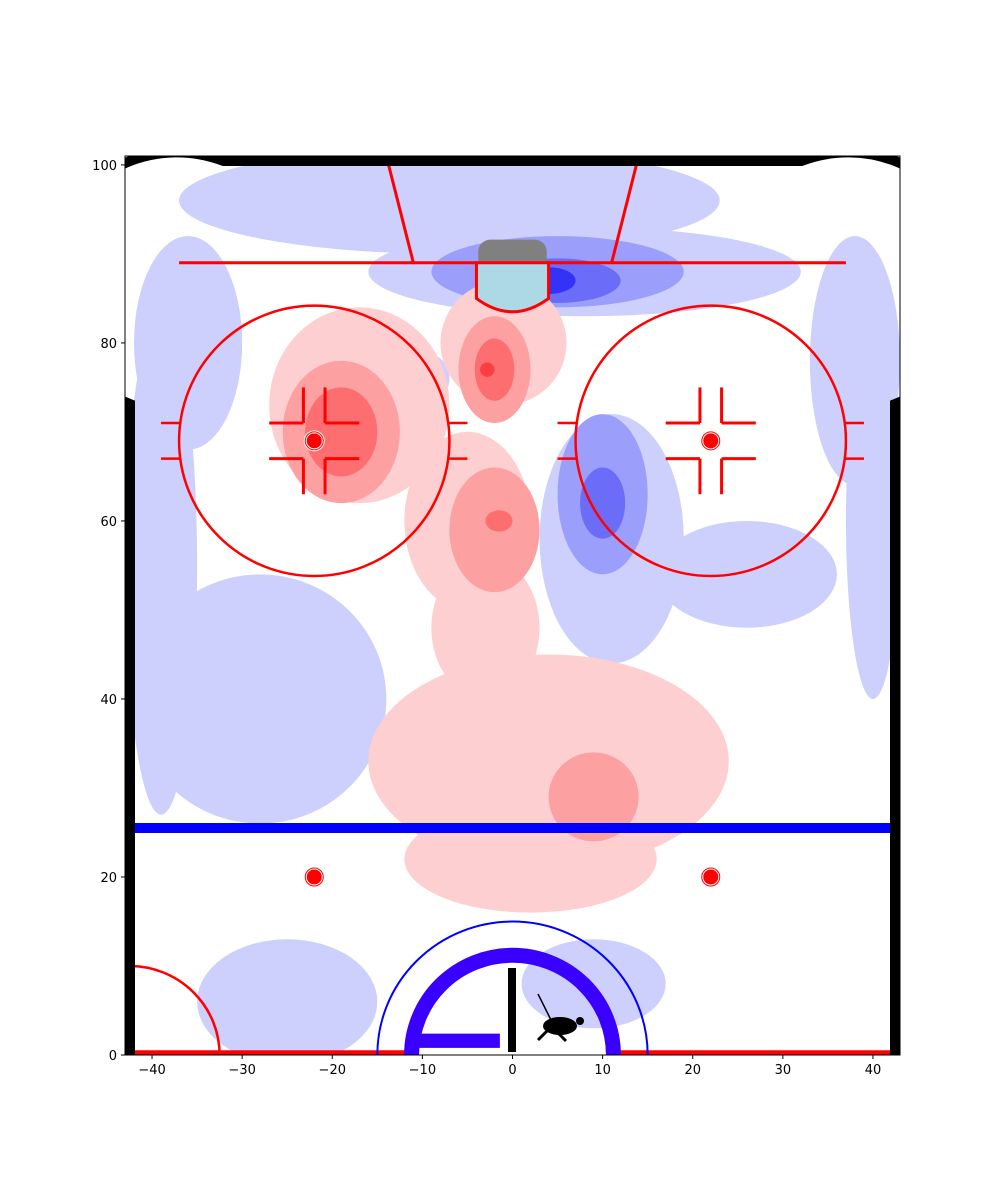 Image resolution: width=1000 pixels, height=1200 pixels. I want to click on trapezoid-line-left, so click(399, 210).